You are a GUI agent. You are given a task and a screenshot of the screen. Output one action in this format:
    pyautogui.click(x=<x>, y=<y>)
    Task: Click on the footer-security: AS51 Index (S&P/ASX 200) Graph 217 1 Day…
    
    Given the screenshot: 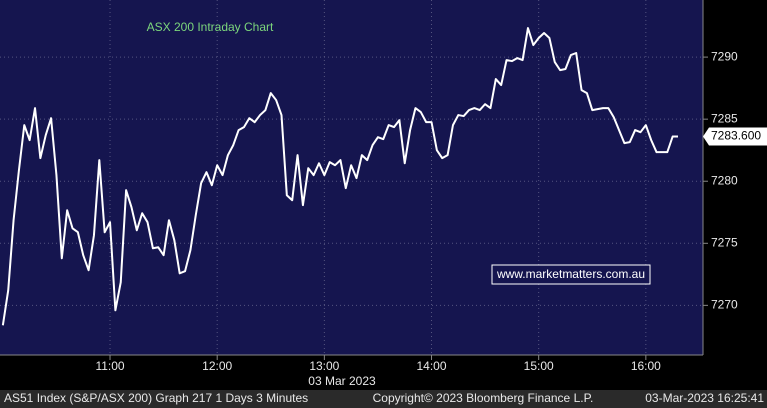 What is the action you would take?
    pyautogui.click(x=156, y=398)
    